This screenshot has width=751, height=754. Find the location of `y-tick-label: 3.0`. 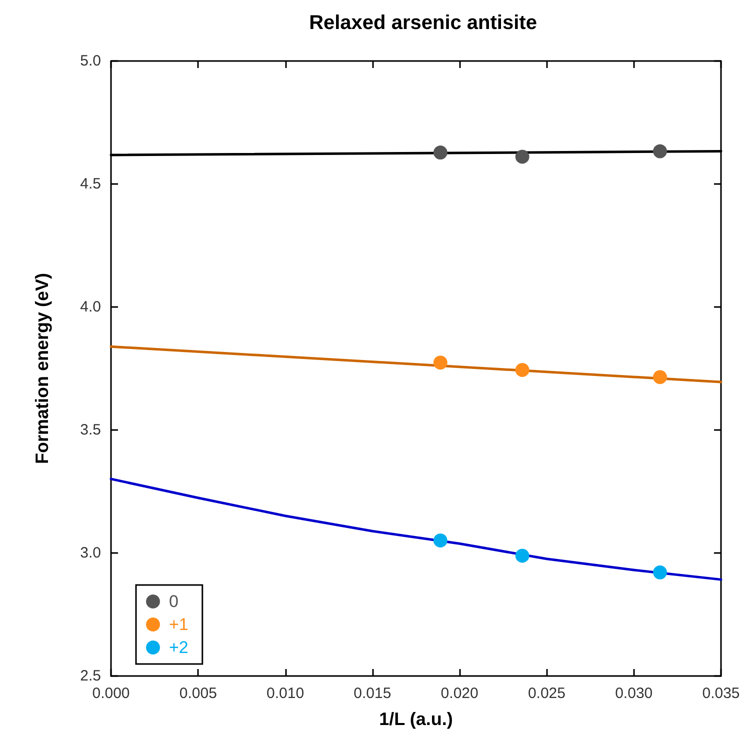

y-tick-label: 3.0 is located at coordinates (90, 553).